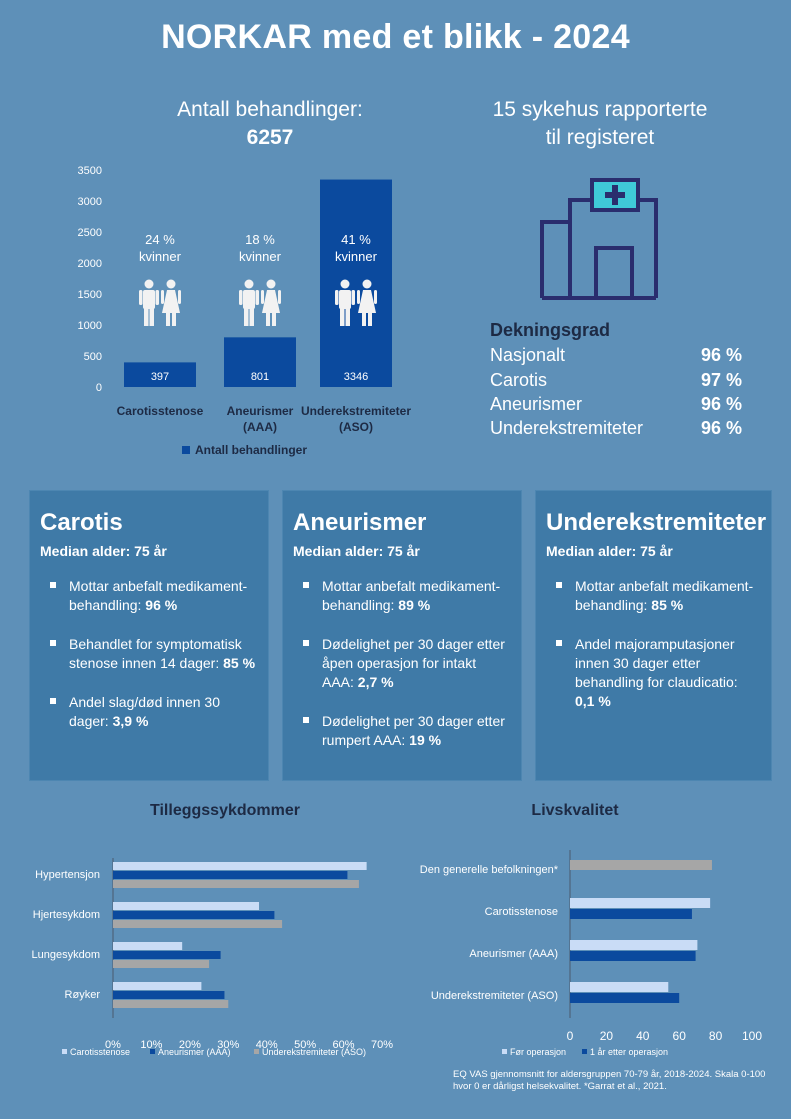  What do you see at coordinates (90, 295) in the screenshot?
I see `y-tick-label: 1500` at bounding box center [90, 295].